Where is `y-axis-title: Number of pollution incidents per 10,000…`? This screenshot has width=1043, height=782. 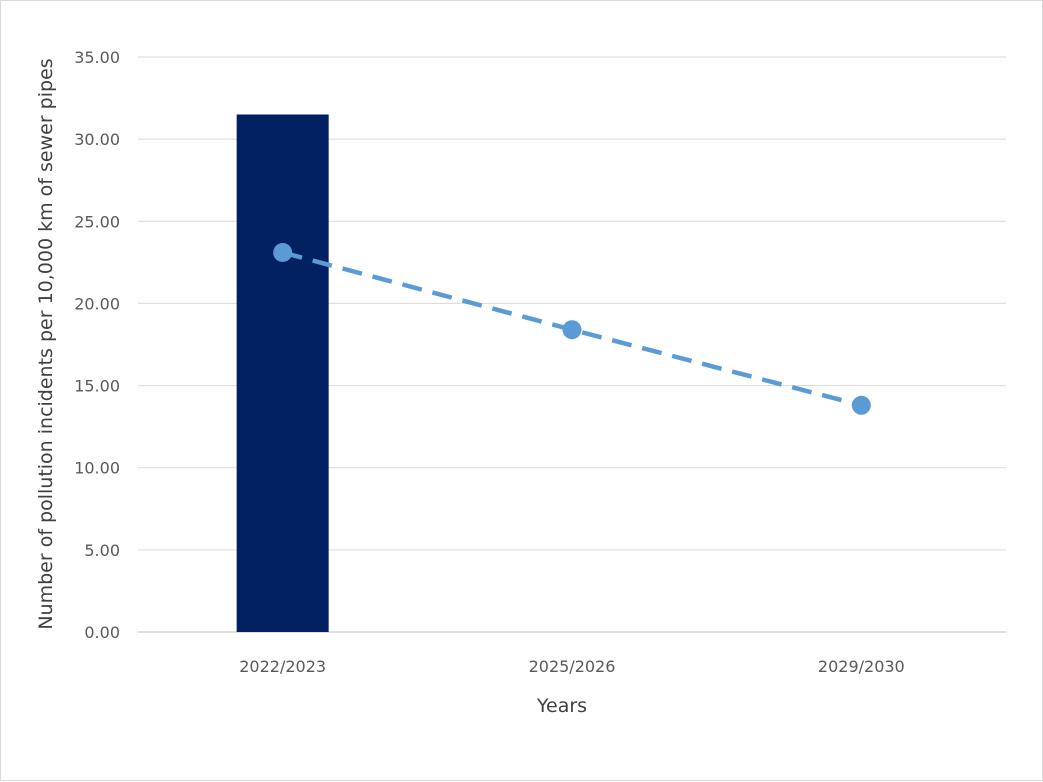
y-axis-title: Number of pollution incidents per 10,000… is located at coordinates (46, 343).